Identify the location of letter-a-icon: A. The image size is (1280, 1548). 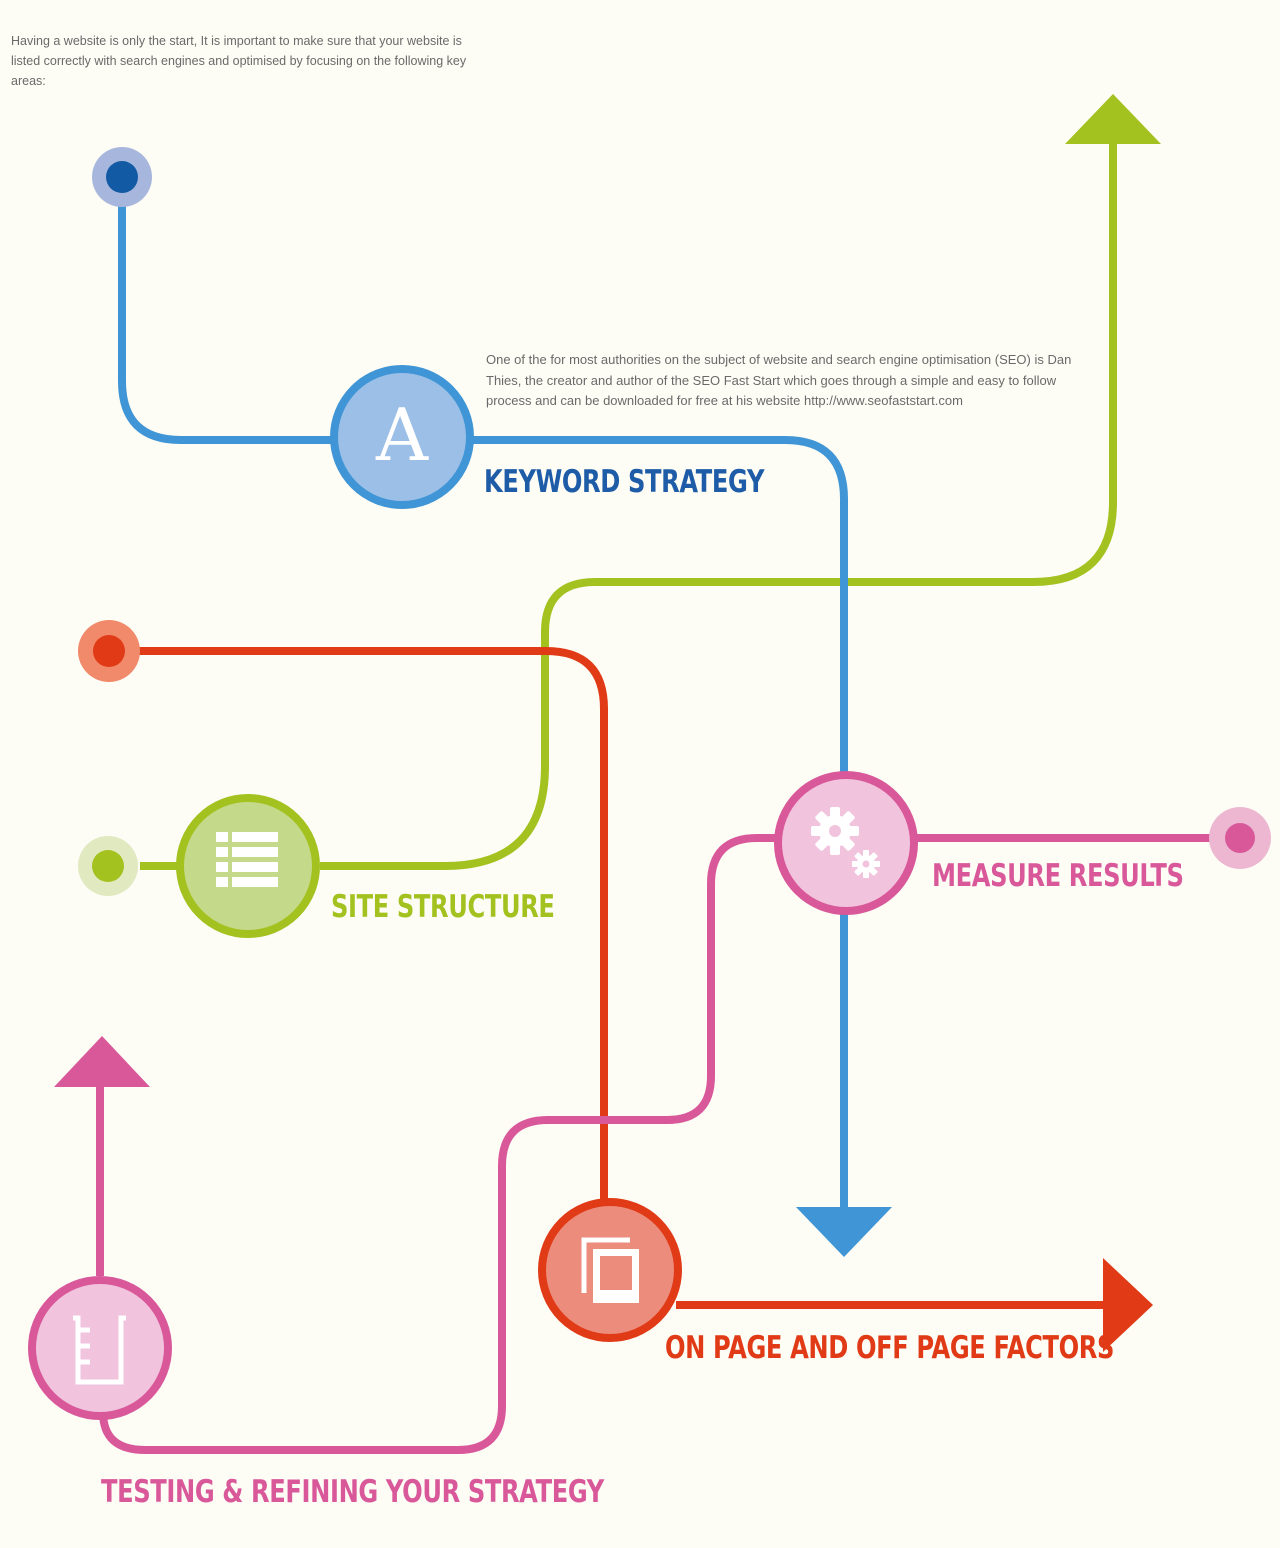
(402, 435).